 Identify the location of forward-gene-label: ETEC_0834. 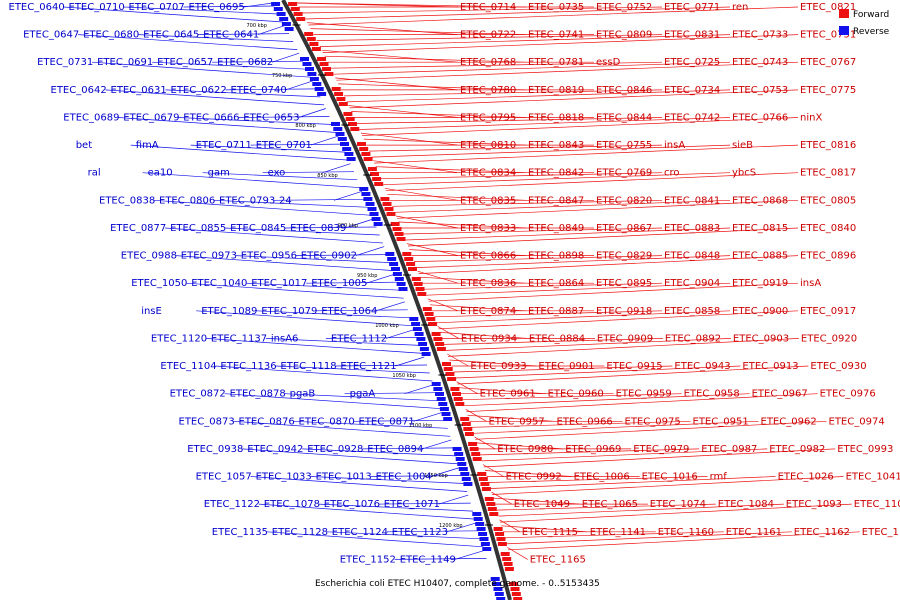
(488, 173).